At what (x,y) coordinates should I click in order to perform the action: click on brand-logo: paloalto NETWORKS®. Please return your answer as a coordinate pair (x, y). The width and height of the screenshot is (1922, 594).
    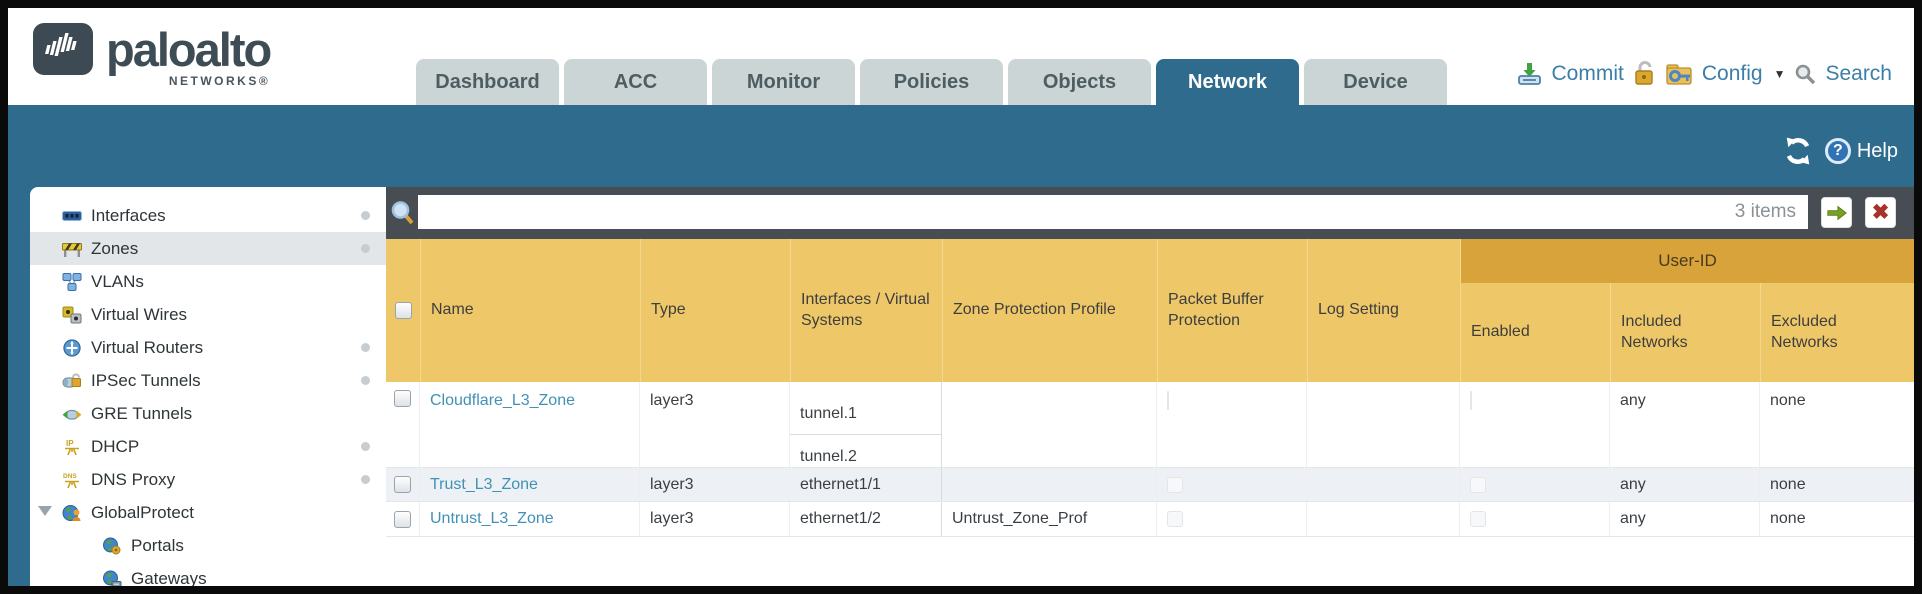
    Looking at the image, I should click on (152, 55).